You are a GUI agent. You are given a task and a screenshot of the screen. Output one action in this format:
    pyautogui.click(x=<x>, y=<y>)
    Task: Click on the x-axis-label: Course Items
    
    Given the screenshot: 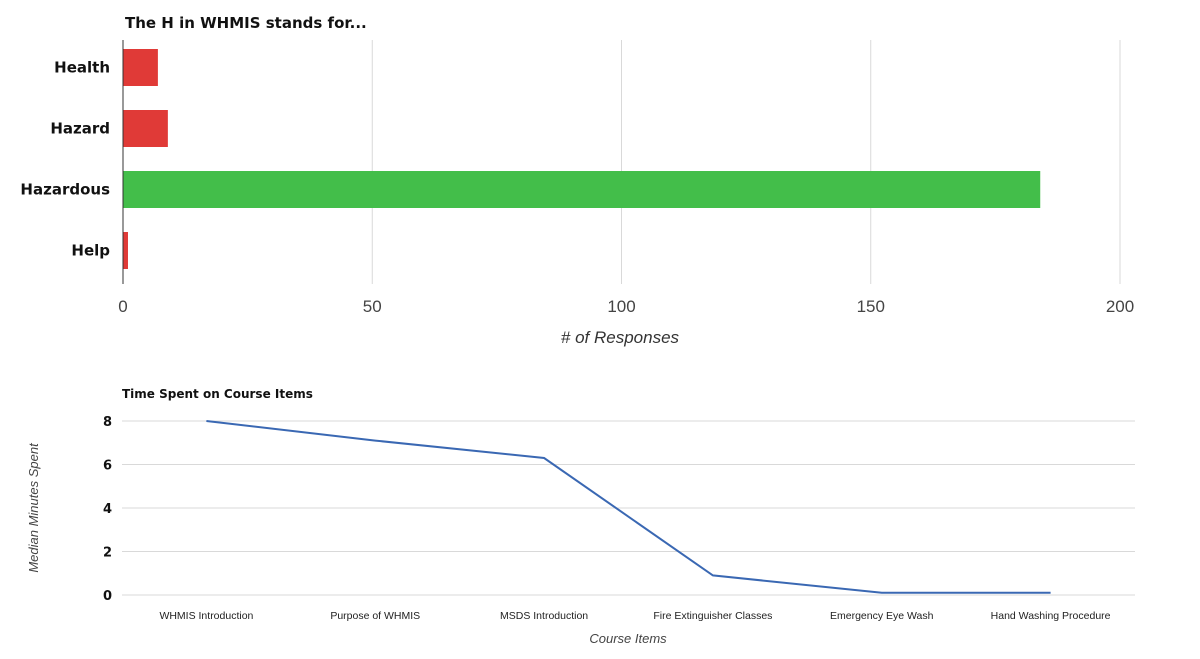 What is the action you would take?
    pyautogui.click(x=628, y=638)
    